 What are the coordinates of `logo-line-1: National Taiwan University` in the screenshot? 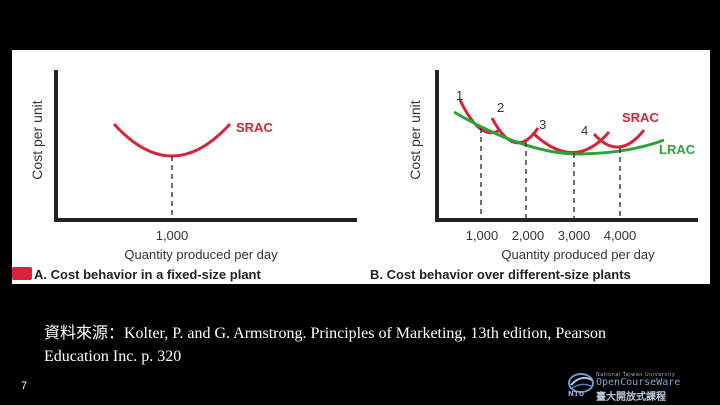 It's located at (636, 375).